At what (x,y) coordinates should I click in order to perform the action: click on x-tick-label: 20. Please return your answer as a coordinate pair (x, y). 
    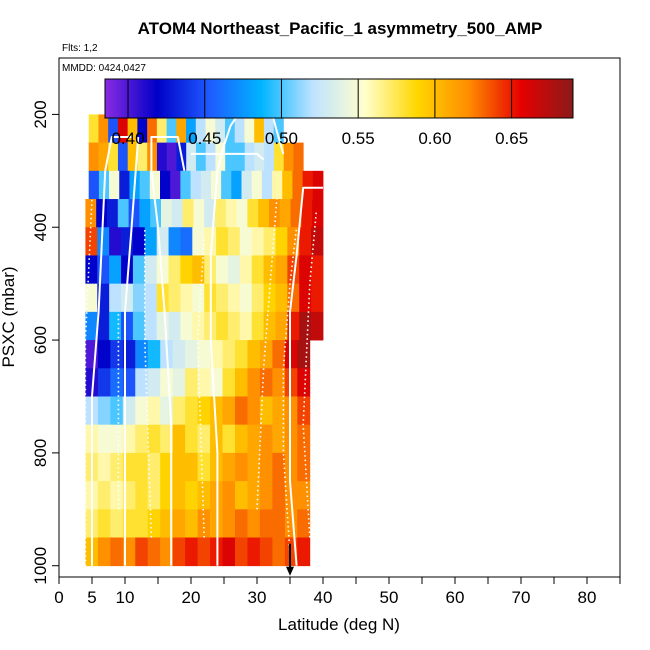
    Looking at the image, I should click on (191, 597).